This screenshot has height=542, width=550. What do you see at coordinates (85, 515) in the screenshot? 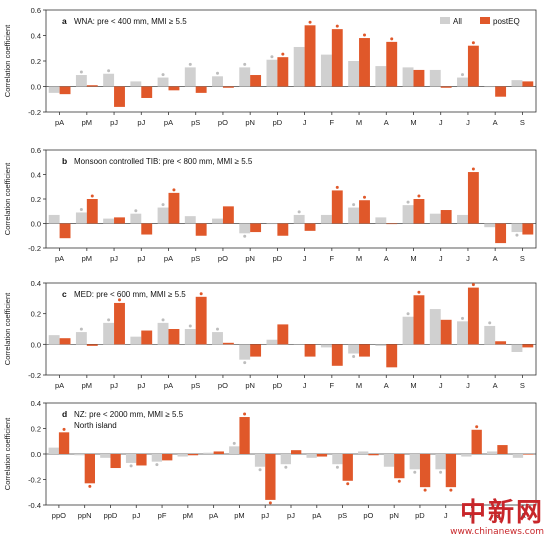
I see `x-tick-label: ppN` at bounding box center [85, 515].